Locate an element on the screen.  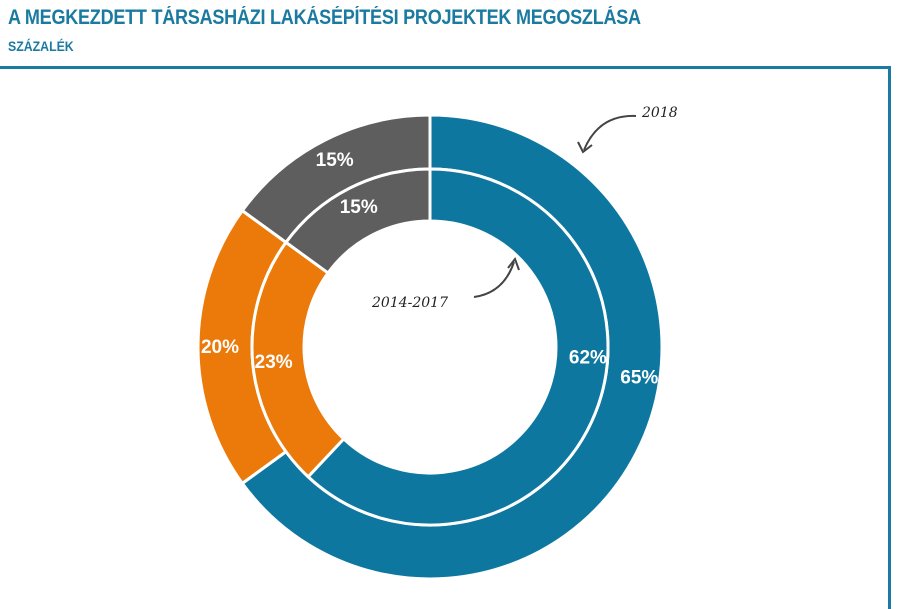
inner-label-2: 23% is located at coordinates (274, 362).